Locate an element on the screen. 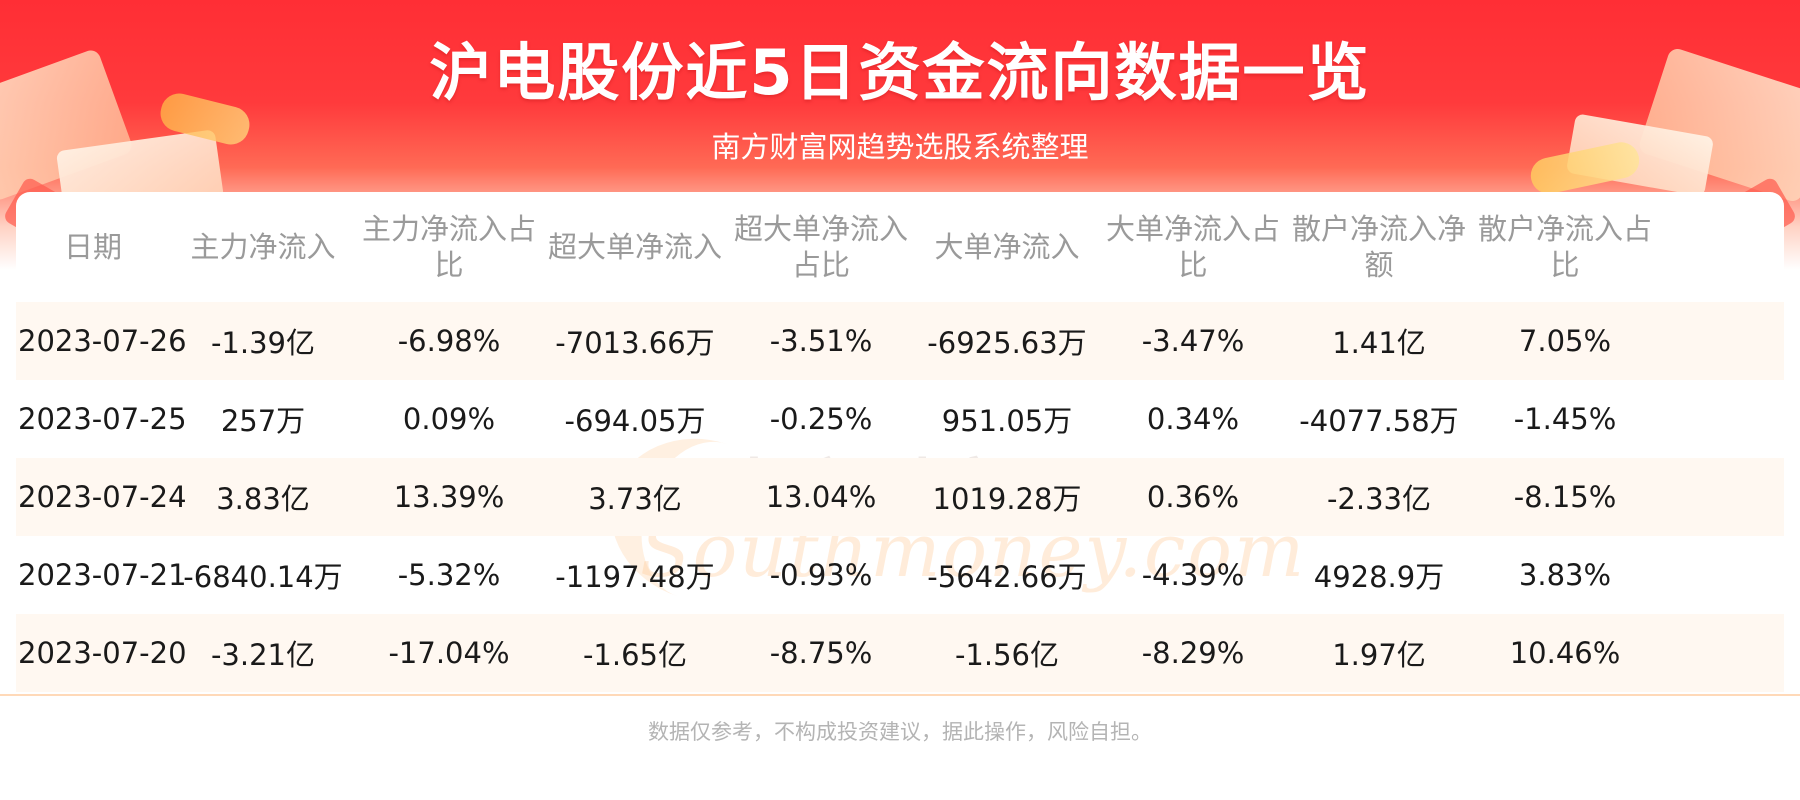 This screenshot has width=1800, height=800. header-main-inflow: 主力净流入 is located at coordinates (263, 247).